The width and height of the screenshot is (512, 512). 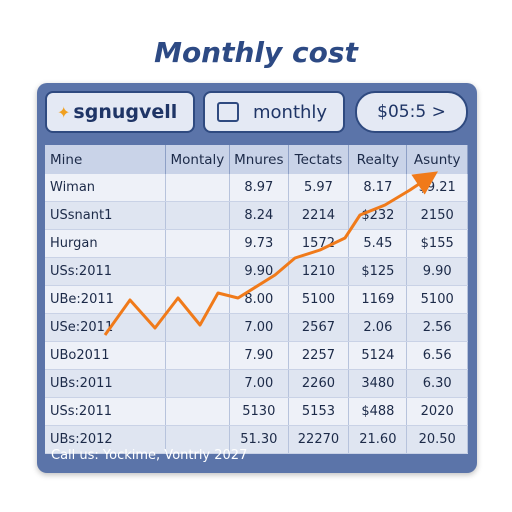 I want to click on dropdown: monthly, so click(x=274, y=112).